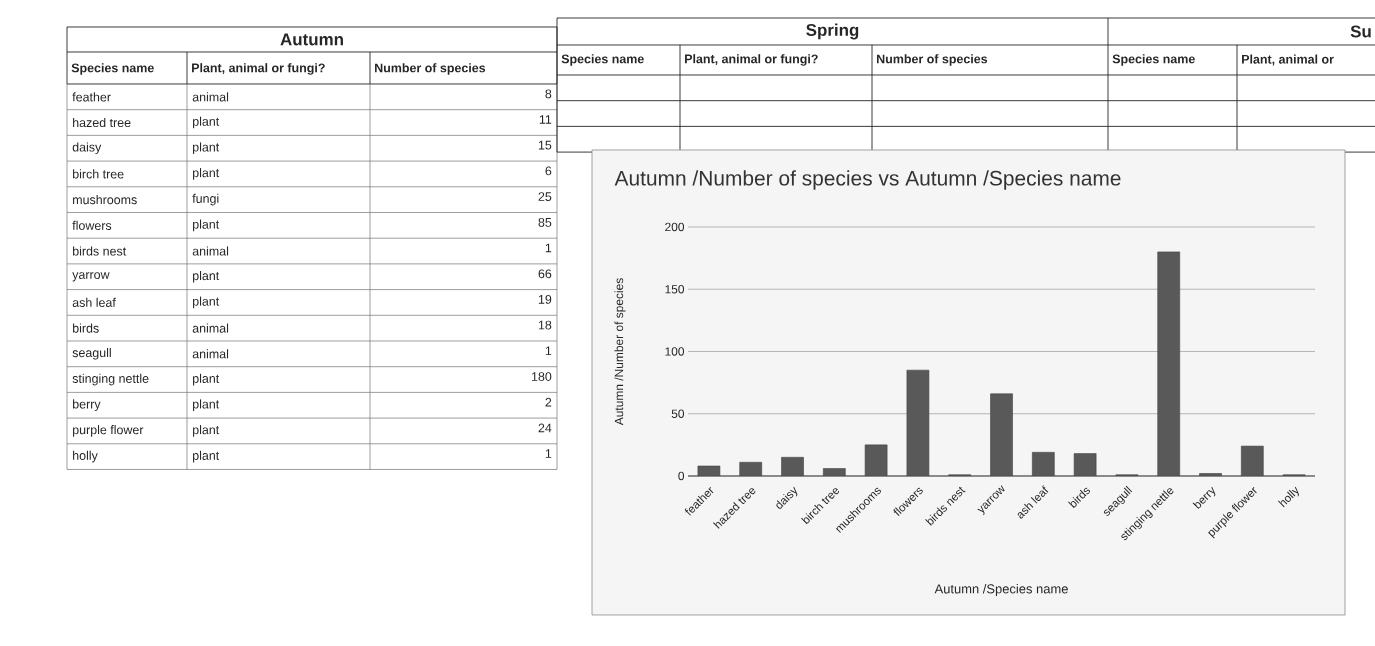 The image size is (1375, 646). What do you see at coordinates (1288, 60) in the screenshot?
I see `text: Plant, animal or` at bounding box center [1288, 60].